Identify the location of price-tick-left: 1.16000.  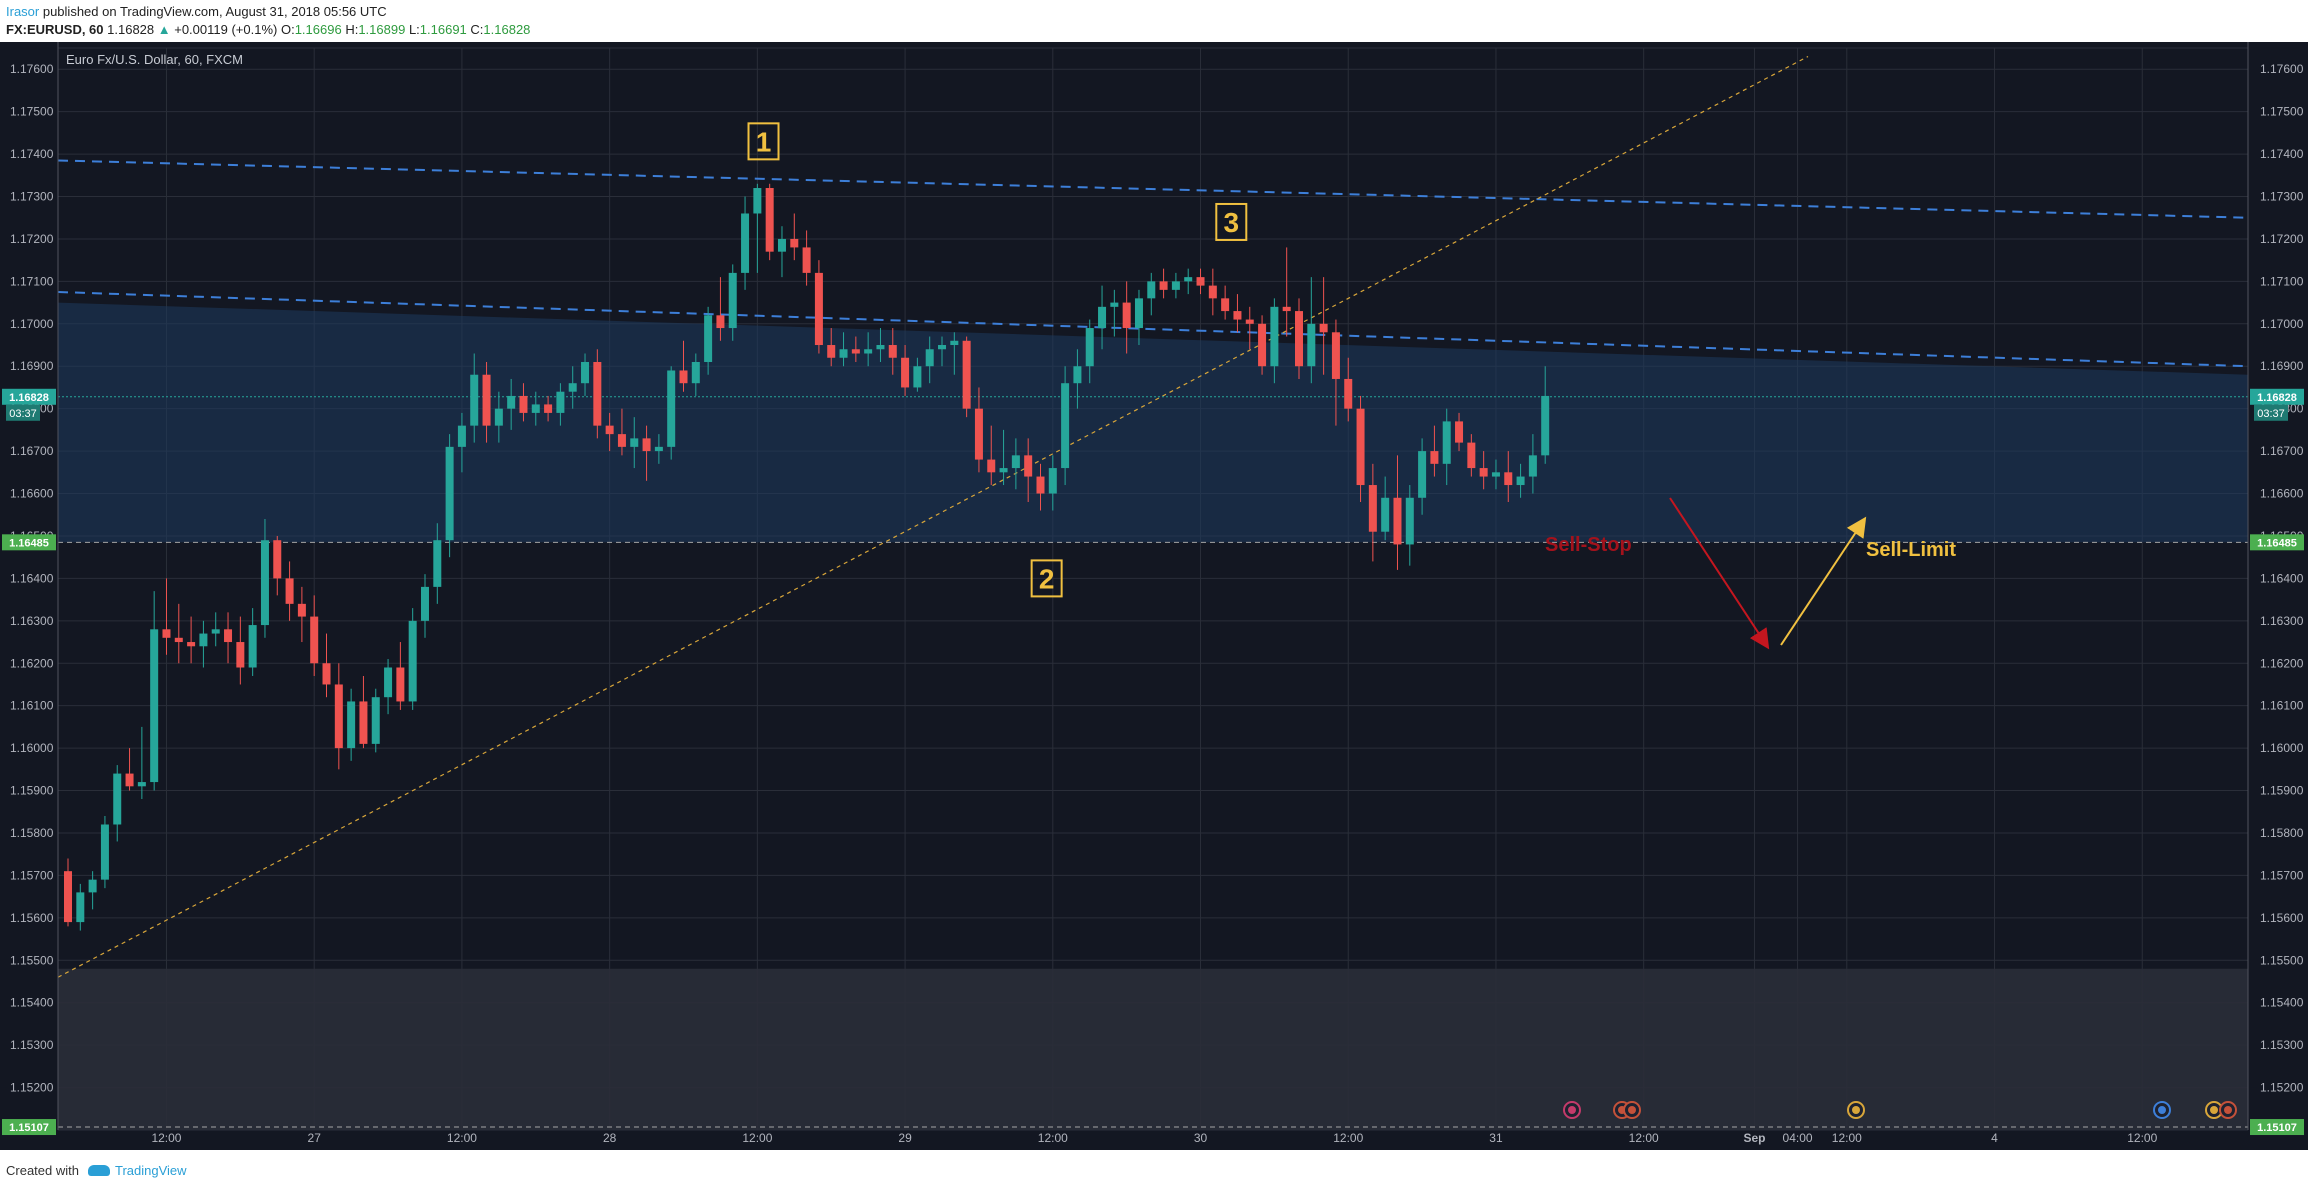
(32, 748).